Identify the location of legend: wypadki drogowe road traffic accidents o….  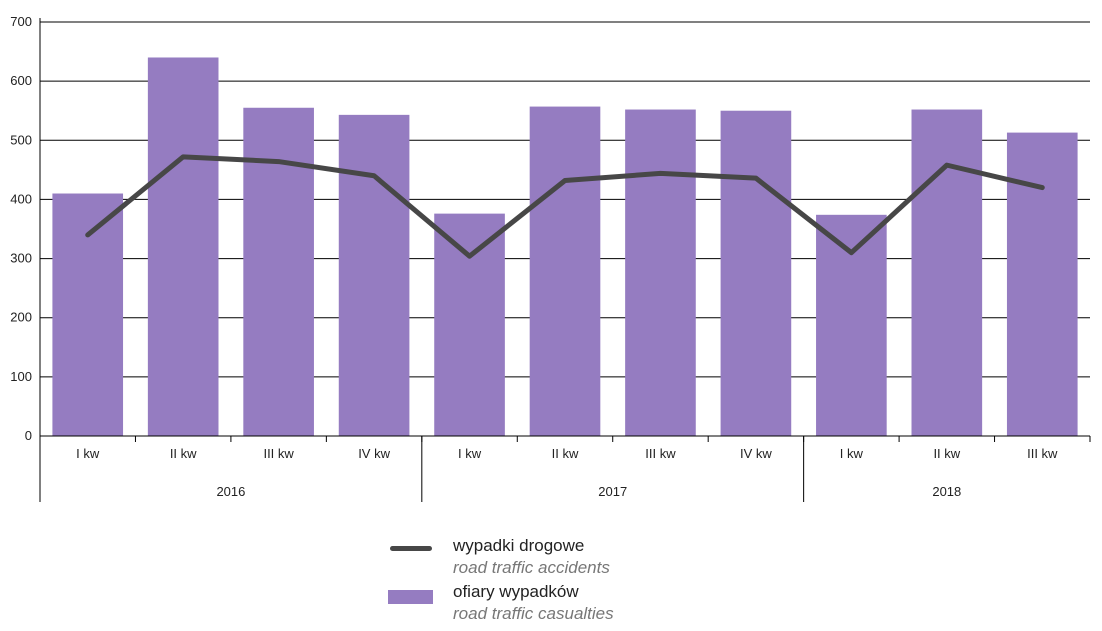
(588, 581).